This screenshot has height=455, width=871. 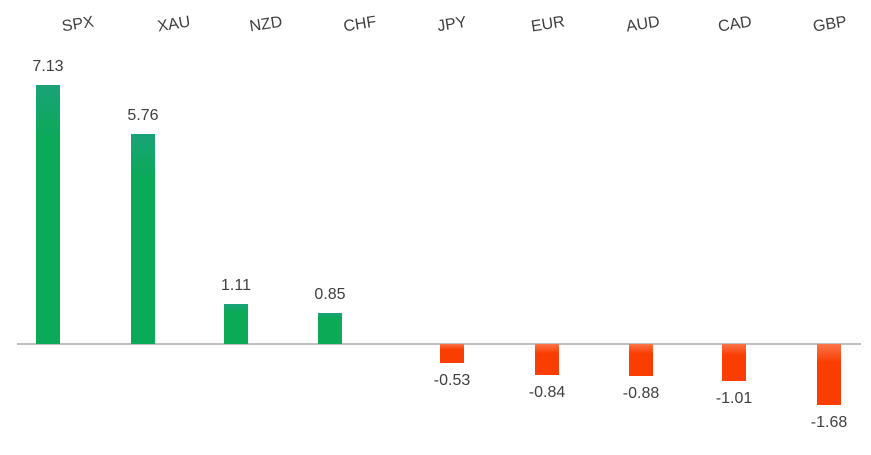 I want to click on value-label-spx: 7.13, so click(x=48, y=66).